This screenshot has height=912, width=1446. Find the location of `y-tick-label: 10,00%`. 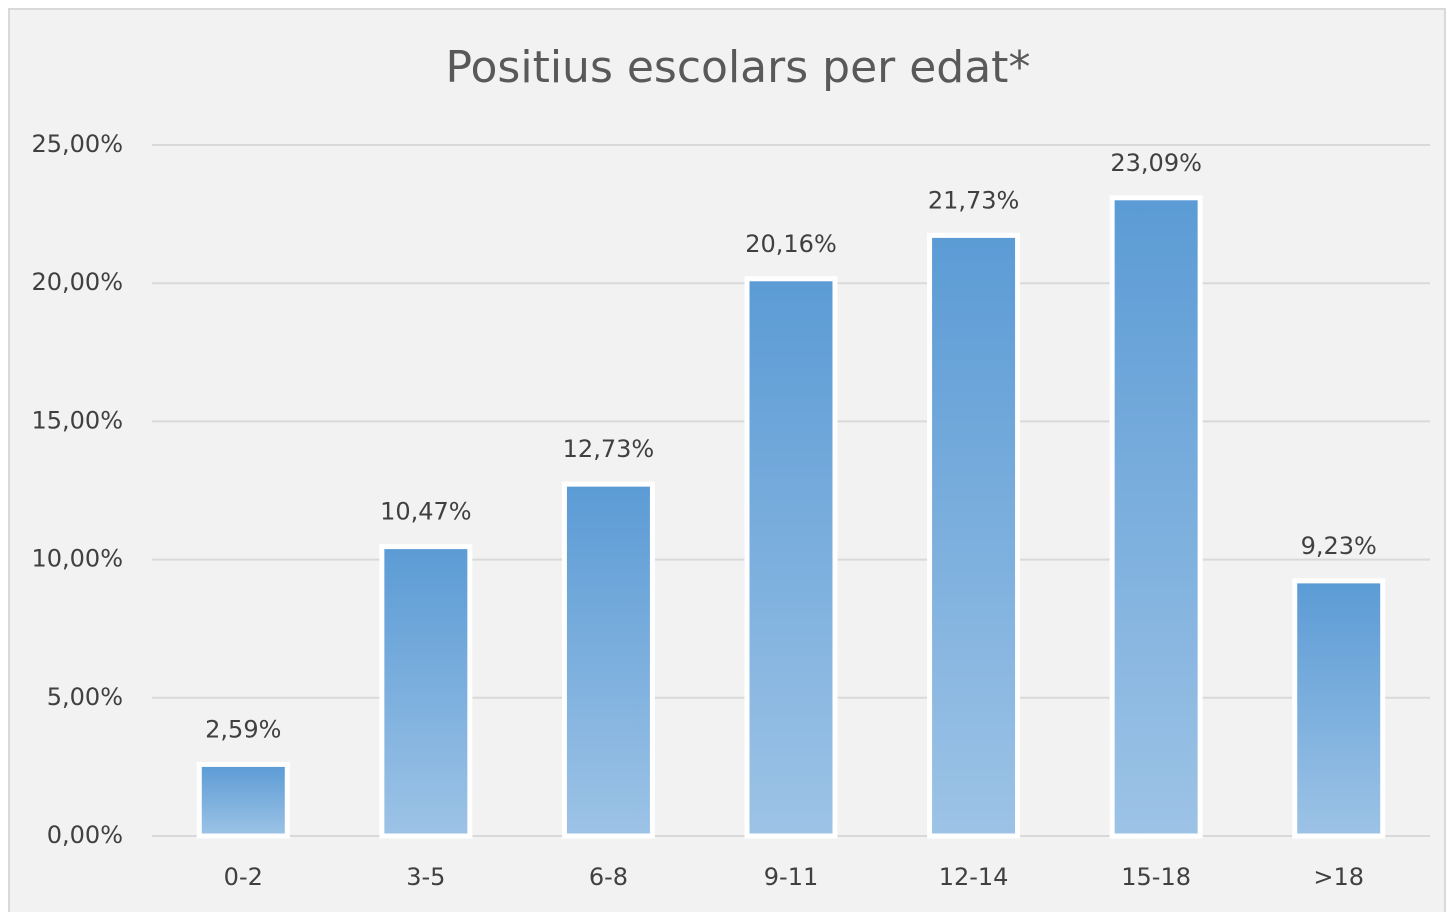

y-tick-label: 10,00% is located at coordinates (77, 559).